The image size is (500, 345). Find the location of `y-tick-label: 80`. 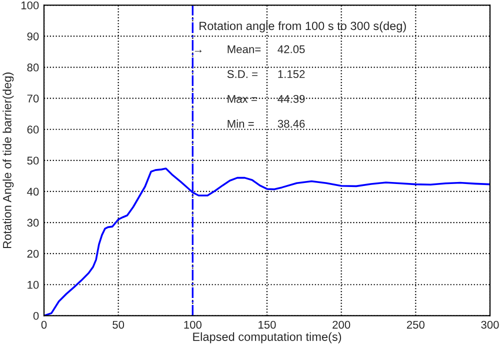

y-tick-label: 80 is located at coordinates (33, 68).